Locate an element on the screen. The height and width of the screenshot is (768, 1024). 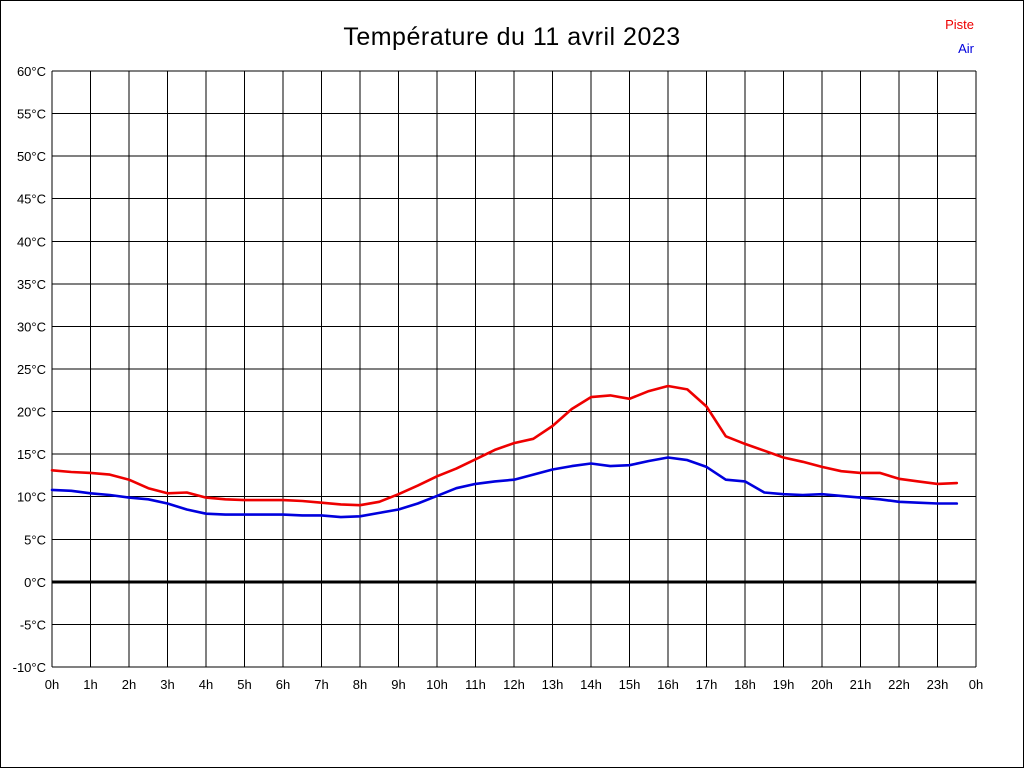
x-tick-label: 2h is located at coordinates (129, 684).